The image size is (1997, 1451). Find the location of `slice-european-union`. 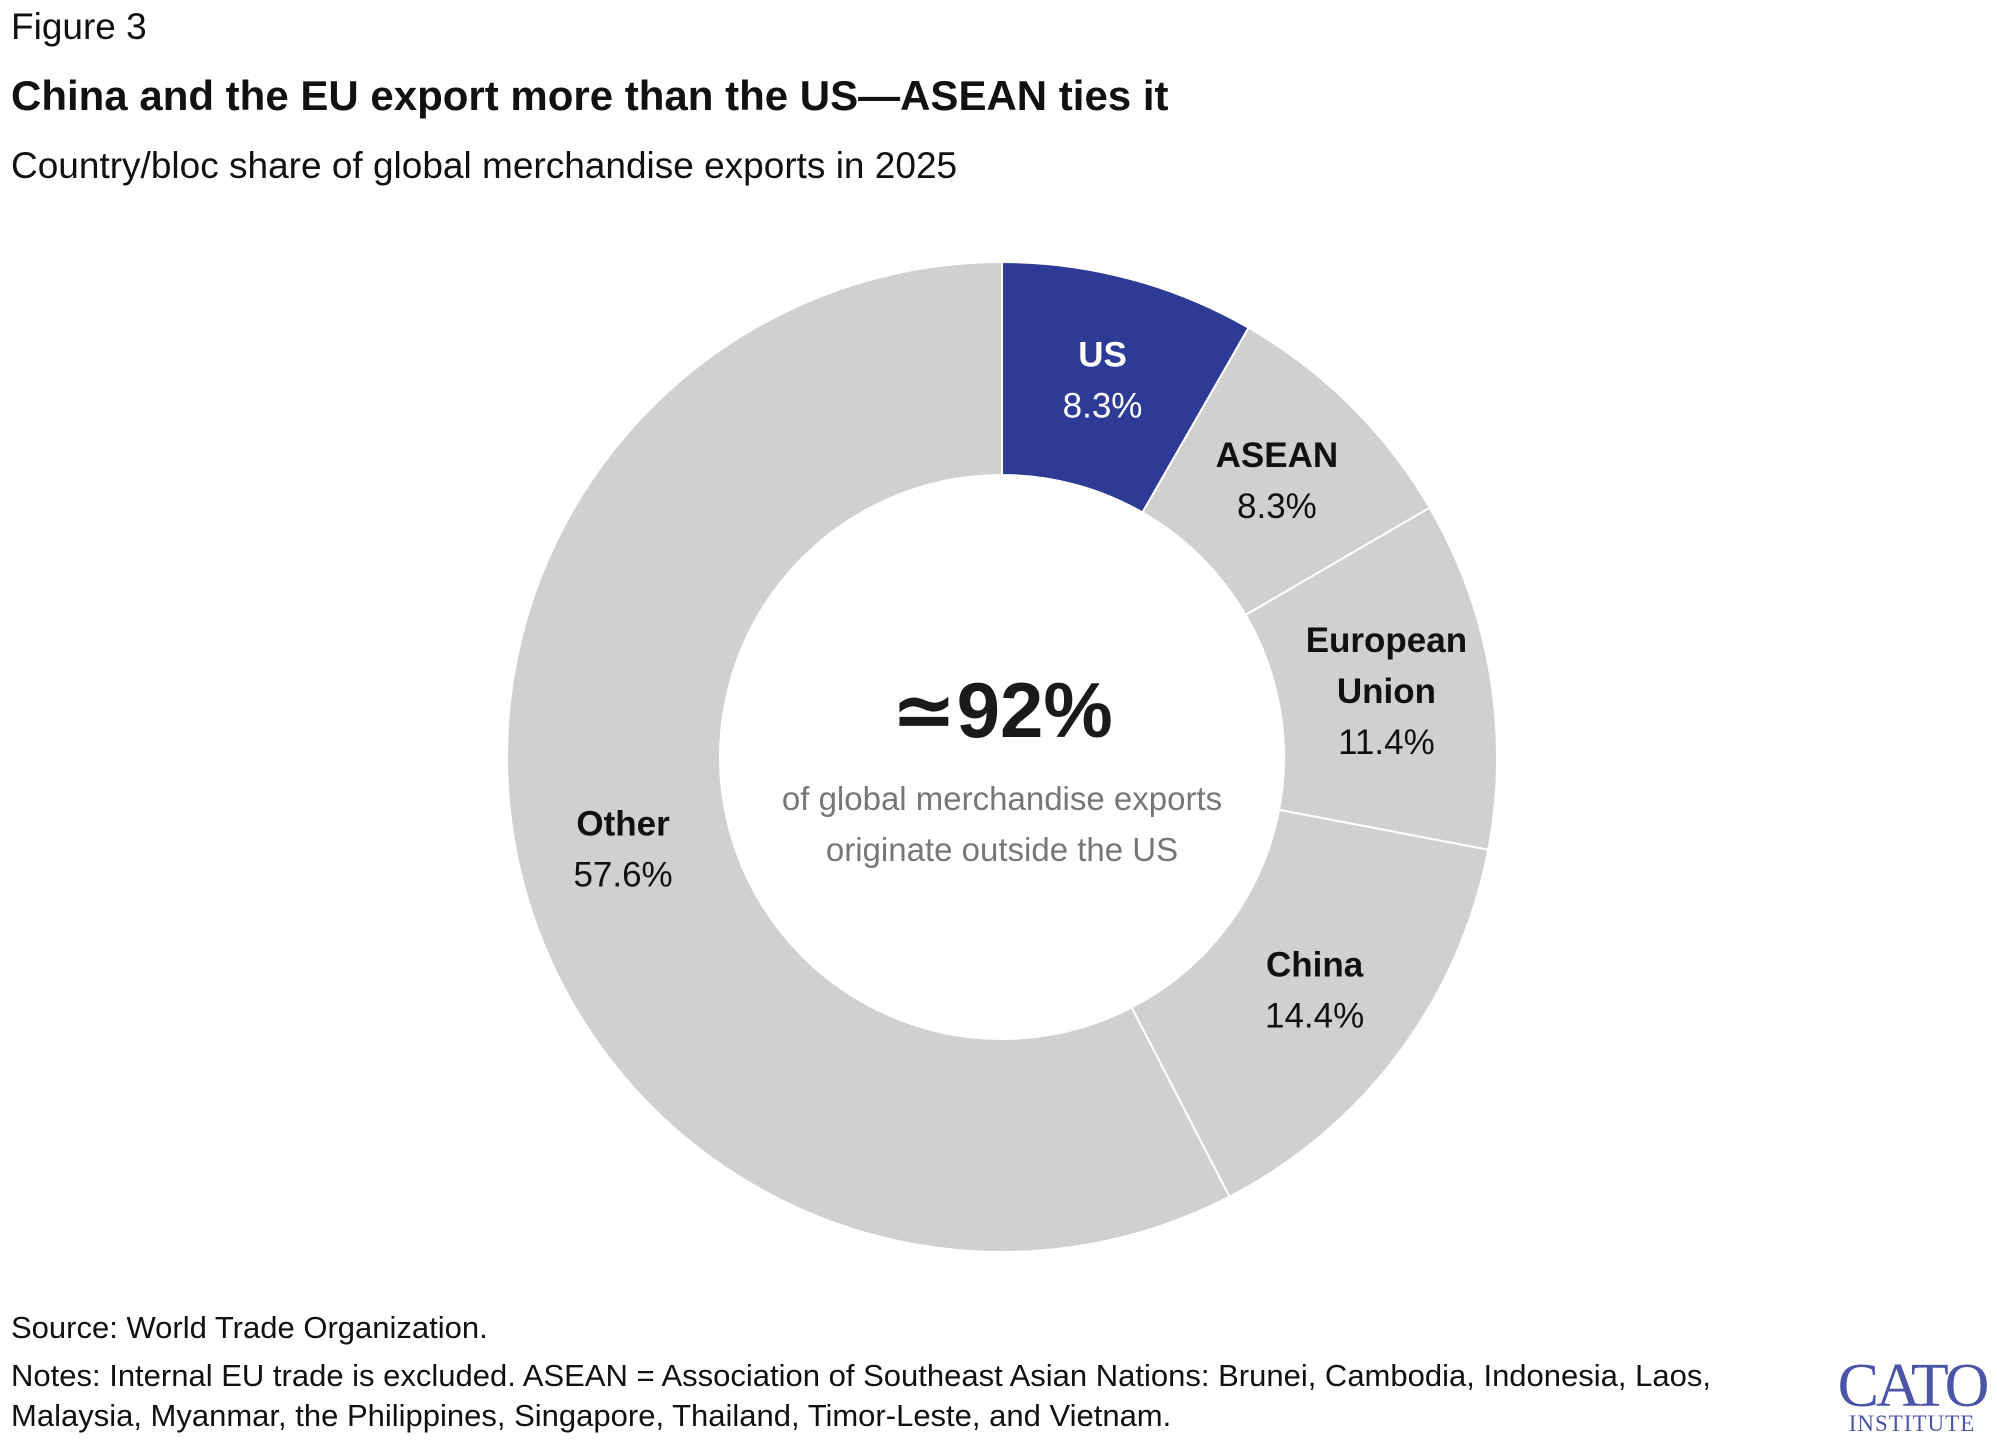

slice-european-union is located at coordinates (1371, 678).